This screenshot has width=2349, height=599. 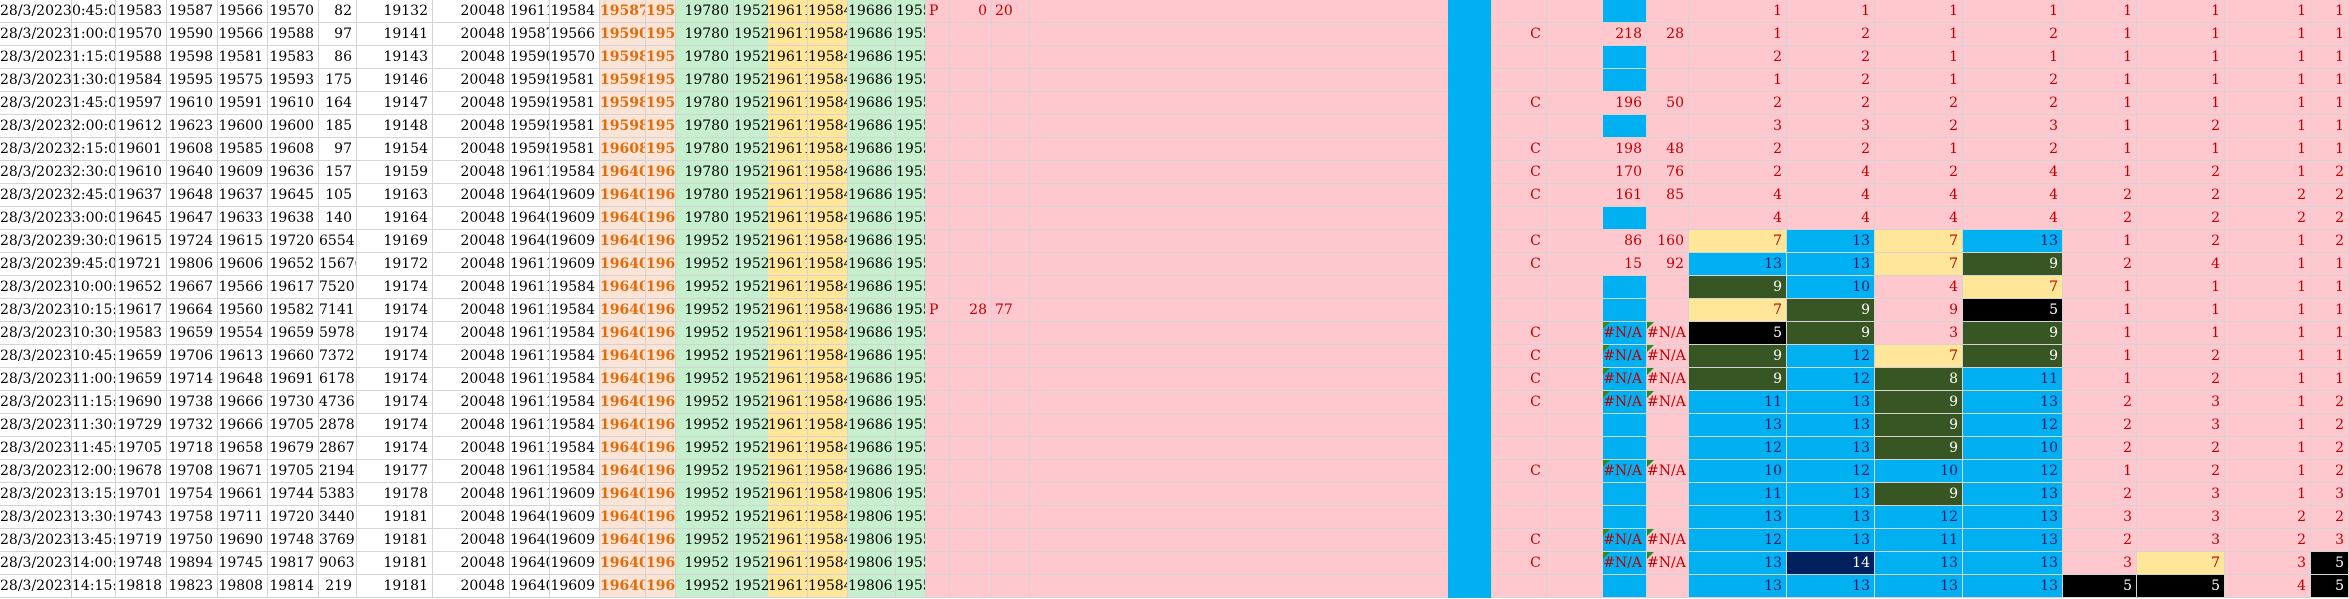 What do you see at coordinates (828, 149) in the screenshot?
I see `cell-r6-c16: 19584` at bounding box center [828, 149].